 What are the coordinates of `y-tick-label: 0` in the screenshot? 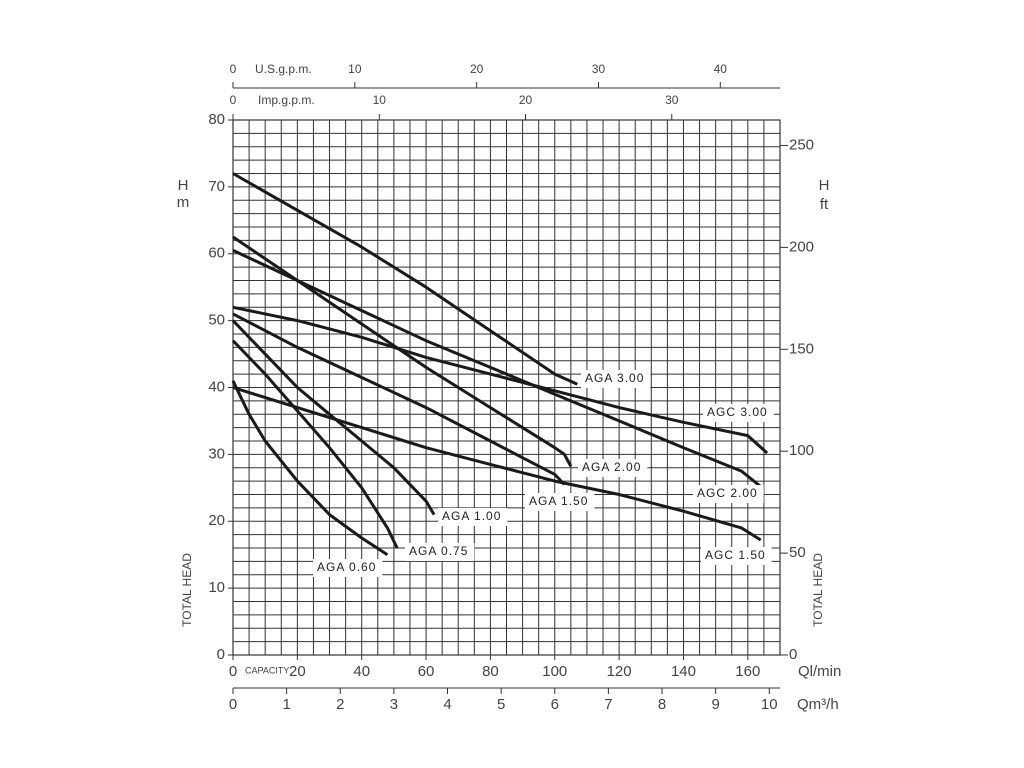 It's located at (221, 654).